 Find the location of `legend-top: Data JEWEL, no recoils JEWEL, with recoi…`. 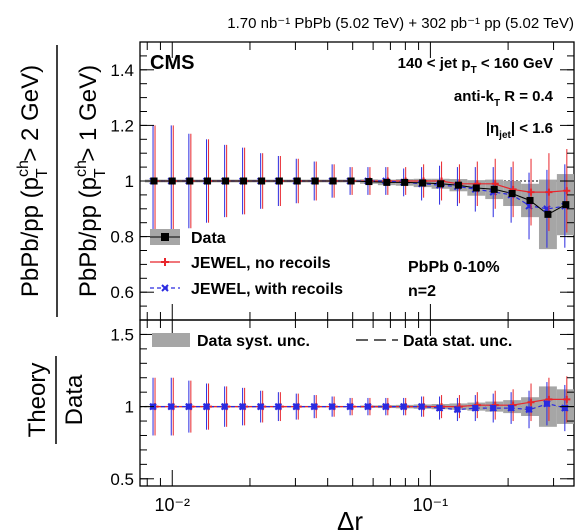

legend-top: Data JEWEL, no recoils JEWEL, with recoi… is located at coordinates (246, 263).